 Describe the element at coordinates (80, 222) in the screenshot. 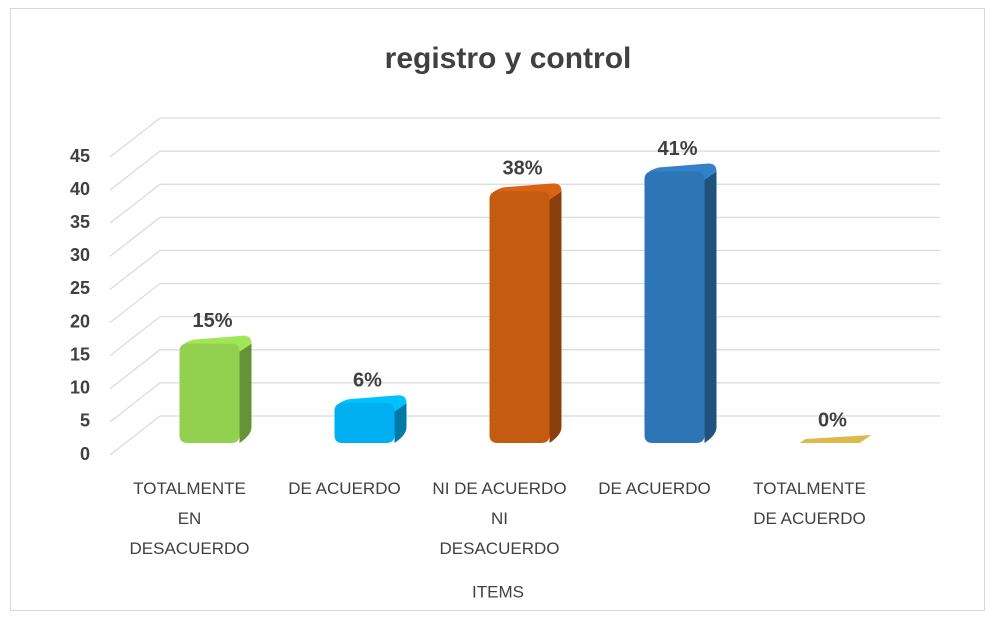

I see `y-tick-label: 35` at that location.